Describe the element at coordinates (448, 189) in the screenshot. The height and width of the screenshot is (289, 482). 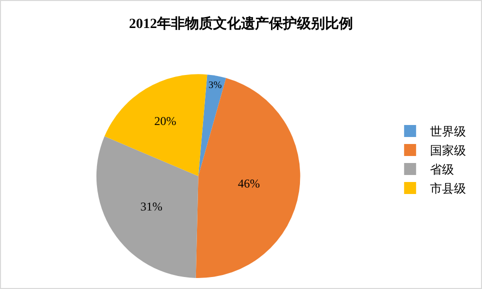
I see `legend-label: 市县级` at that location.